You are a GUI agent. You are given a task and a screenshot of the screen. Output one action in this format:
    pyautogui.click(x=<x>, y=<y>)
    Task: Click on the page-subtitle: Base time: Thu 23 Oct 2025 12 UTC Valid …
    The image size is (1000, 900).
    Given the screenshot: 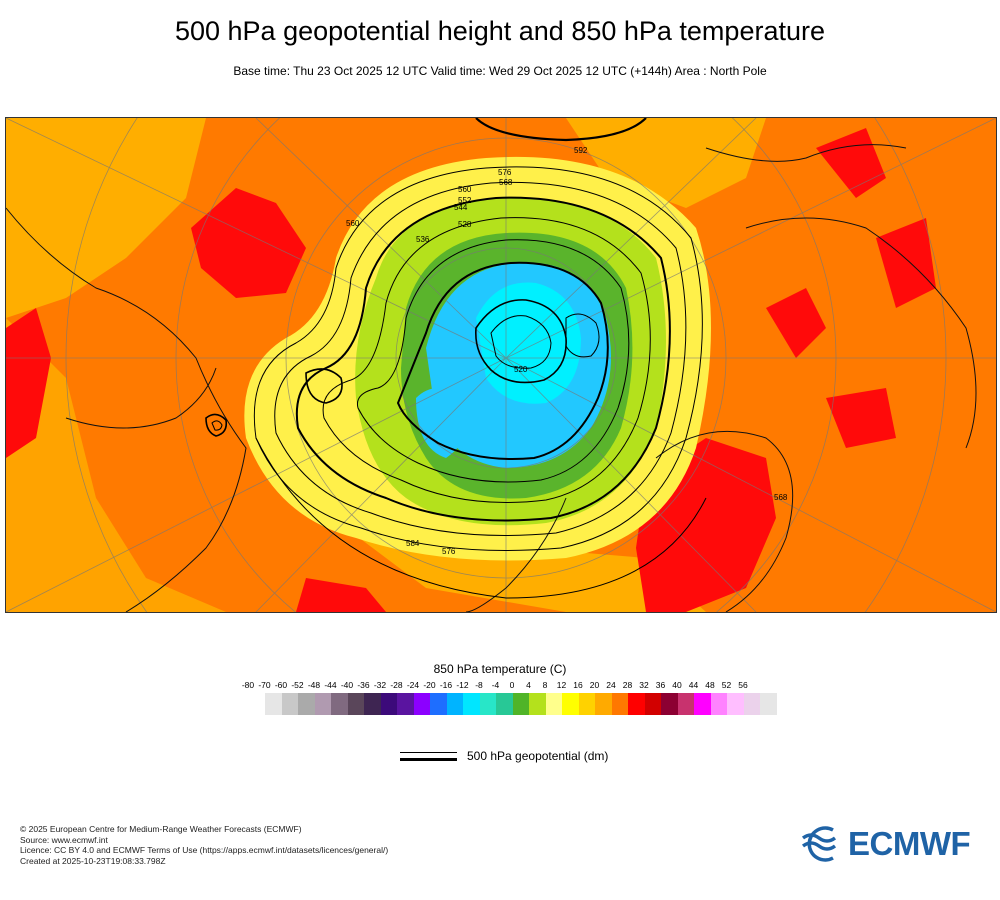 What is the action you would take?
    pyautogui.click(x=500, y=71)
    